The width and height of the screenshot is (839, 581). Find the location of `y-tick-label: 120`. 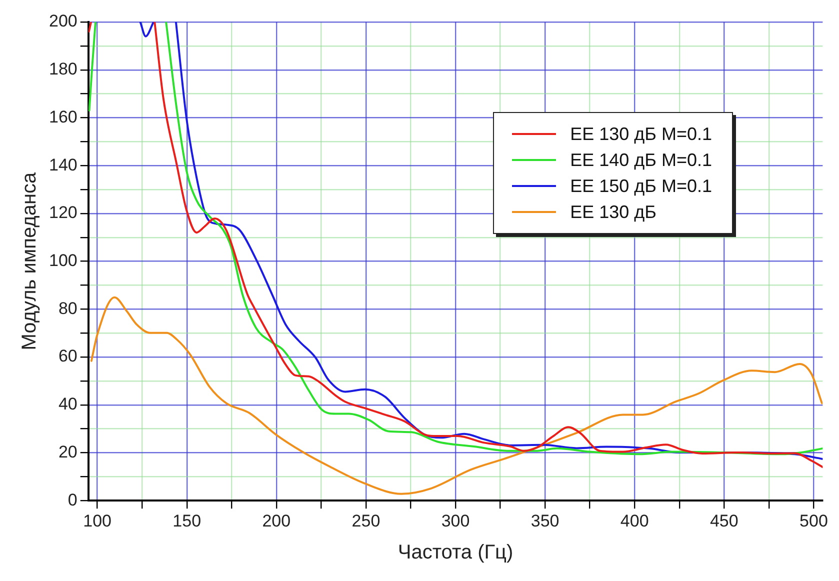

y-tick-label: 120 is located at coordinates (63, 212).